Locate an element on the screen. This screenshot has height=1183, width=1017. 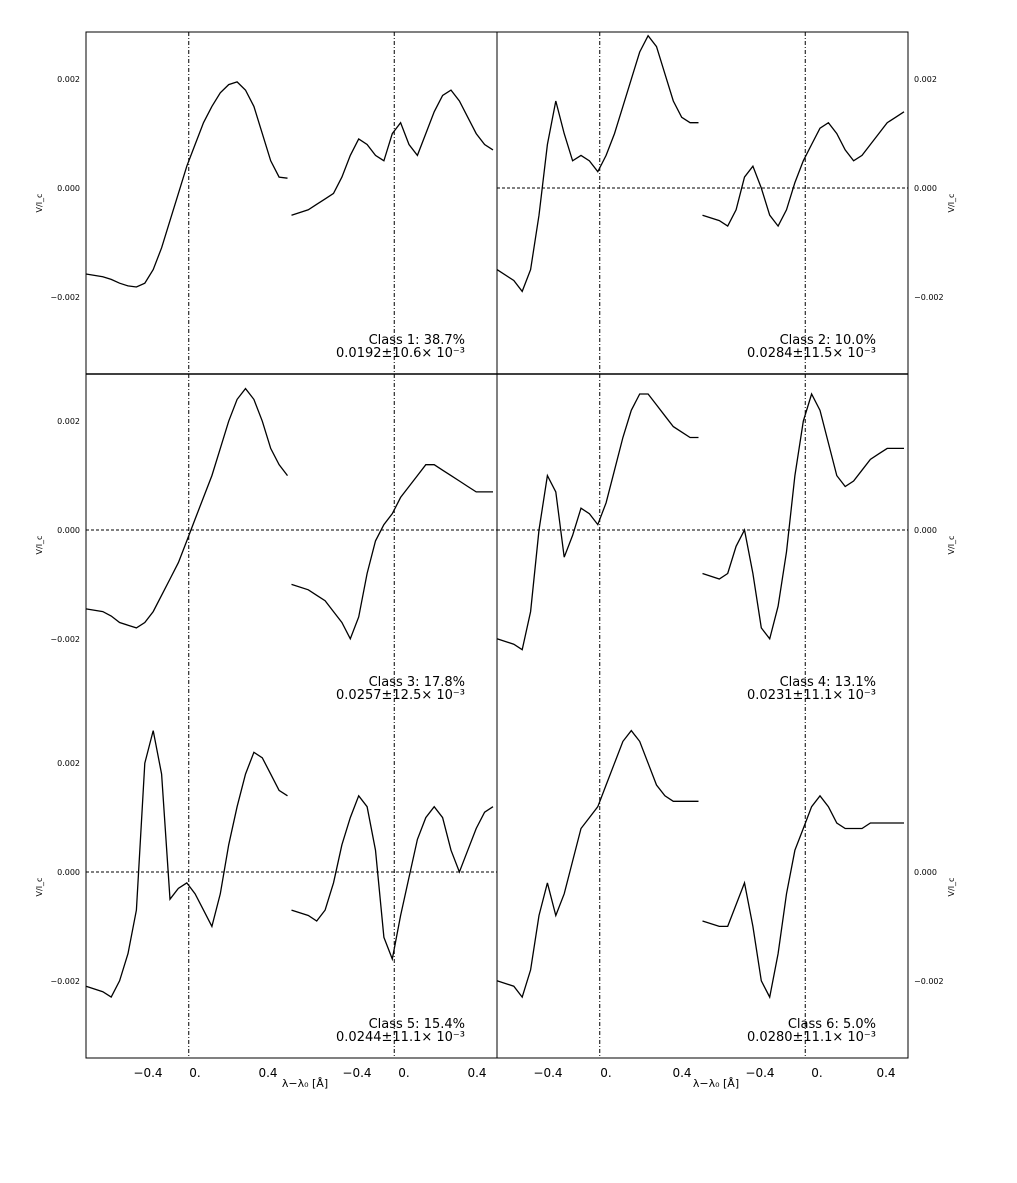
class-stat-label: 0.0257±12.5× 10⁻³ is located at coordinates (400, 695).